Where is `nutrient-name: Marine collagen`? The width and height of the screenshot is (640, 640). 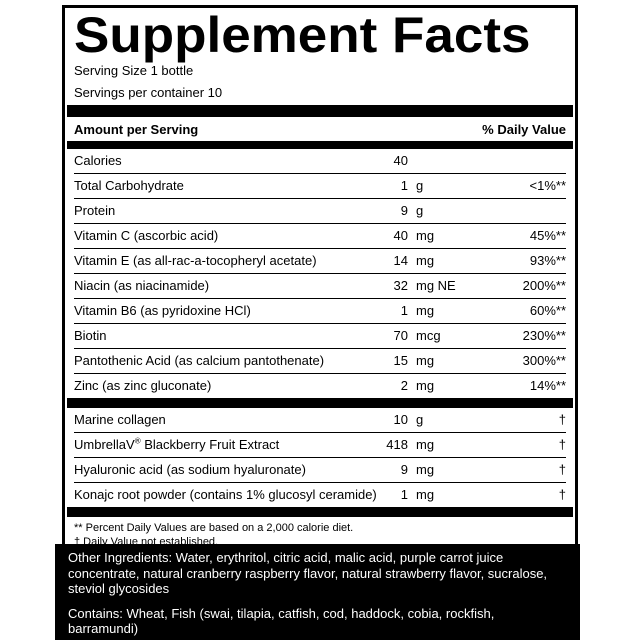 nutrient-name: Marine collagen is located at coordinates (120, 419).